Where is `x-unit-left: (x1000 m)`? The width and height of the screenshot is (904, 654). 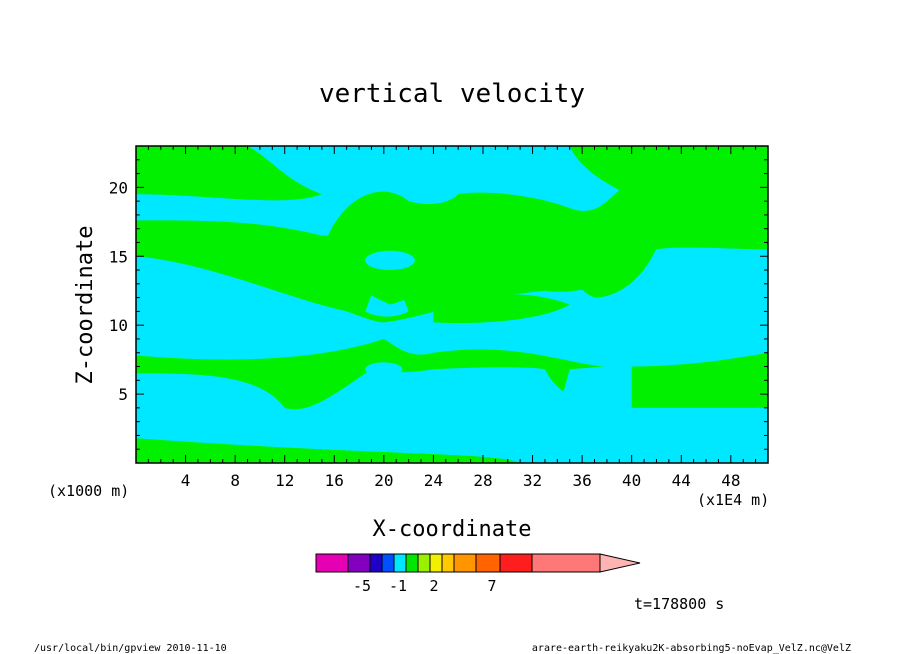
x-unit-left: (x1000 m) is located at coordinates (88, 491).